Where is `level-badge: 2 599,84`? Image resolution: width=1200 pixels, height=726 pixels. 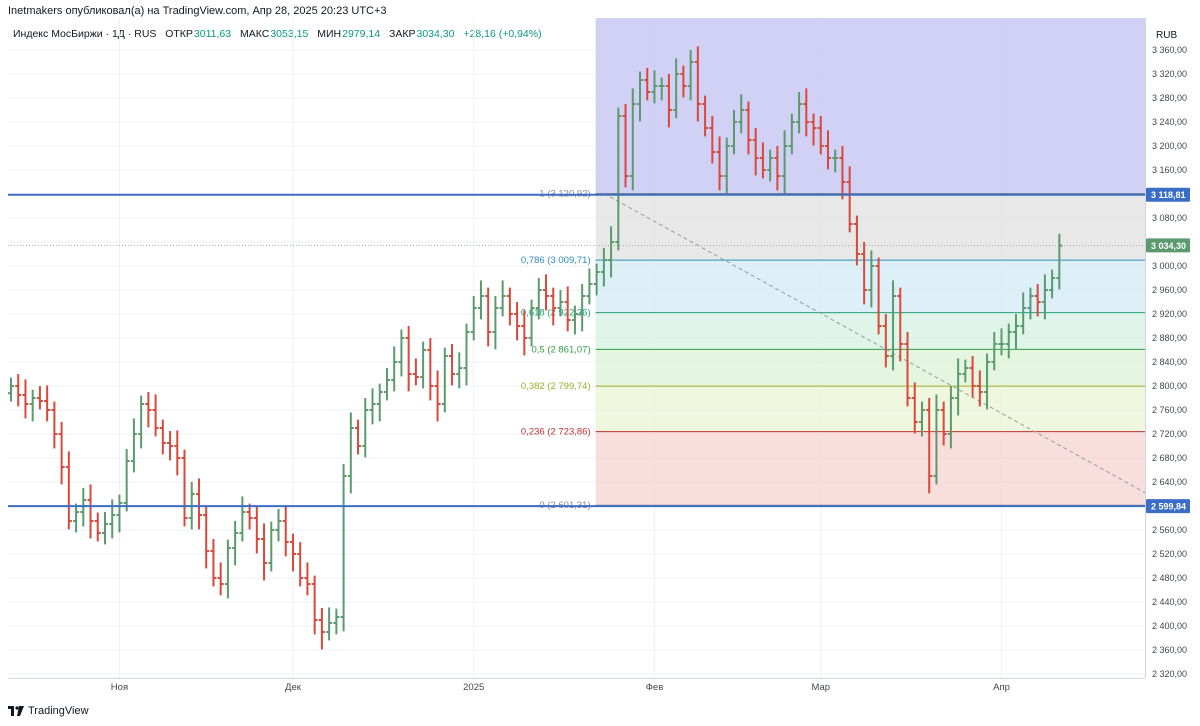 level-badge: 2 599,84 is located at coordinates (1168, 507).